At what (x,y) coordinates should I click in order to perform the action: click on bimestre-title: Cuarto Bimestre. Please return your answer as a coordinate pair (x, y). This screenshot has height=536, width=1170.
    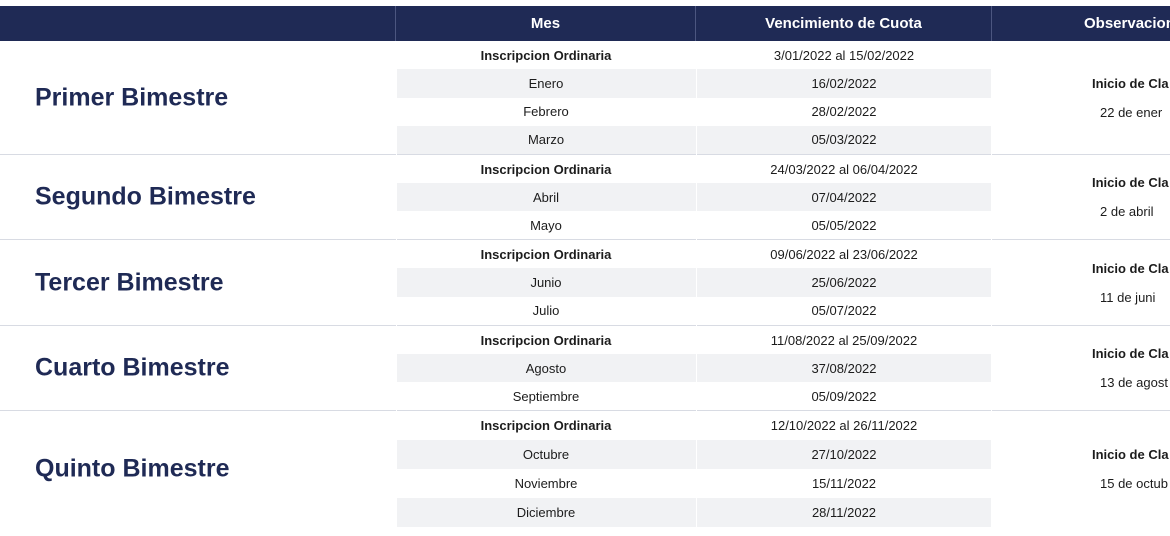
    Looking at the image, I should click on (132, 367).